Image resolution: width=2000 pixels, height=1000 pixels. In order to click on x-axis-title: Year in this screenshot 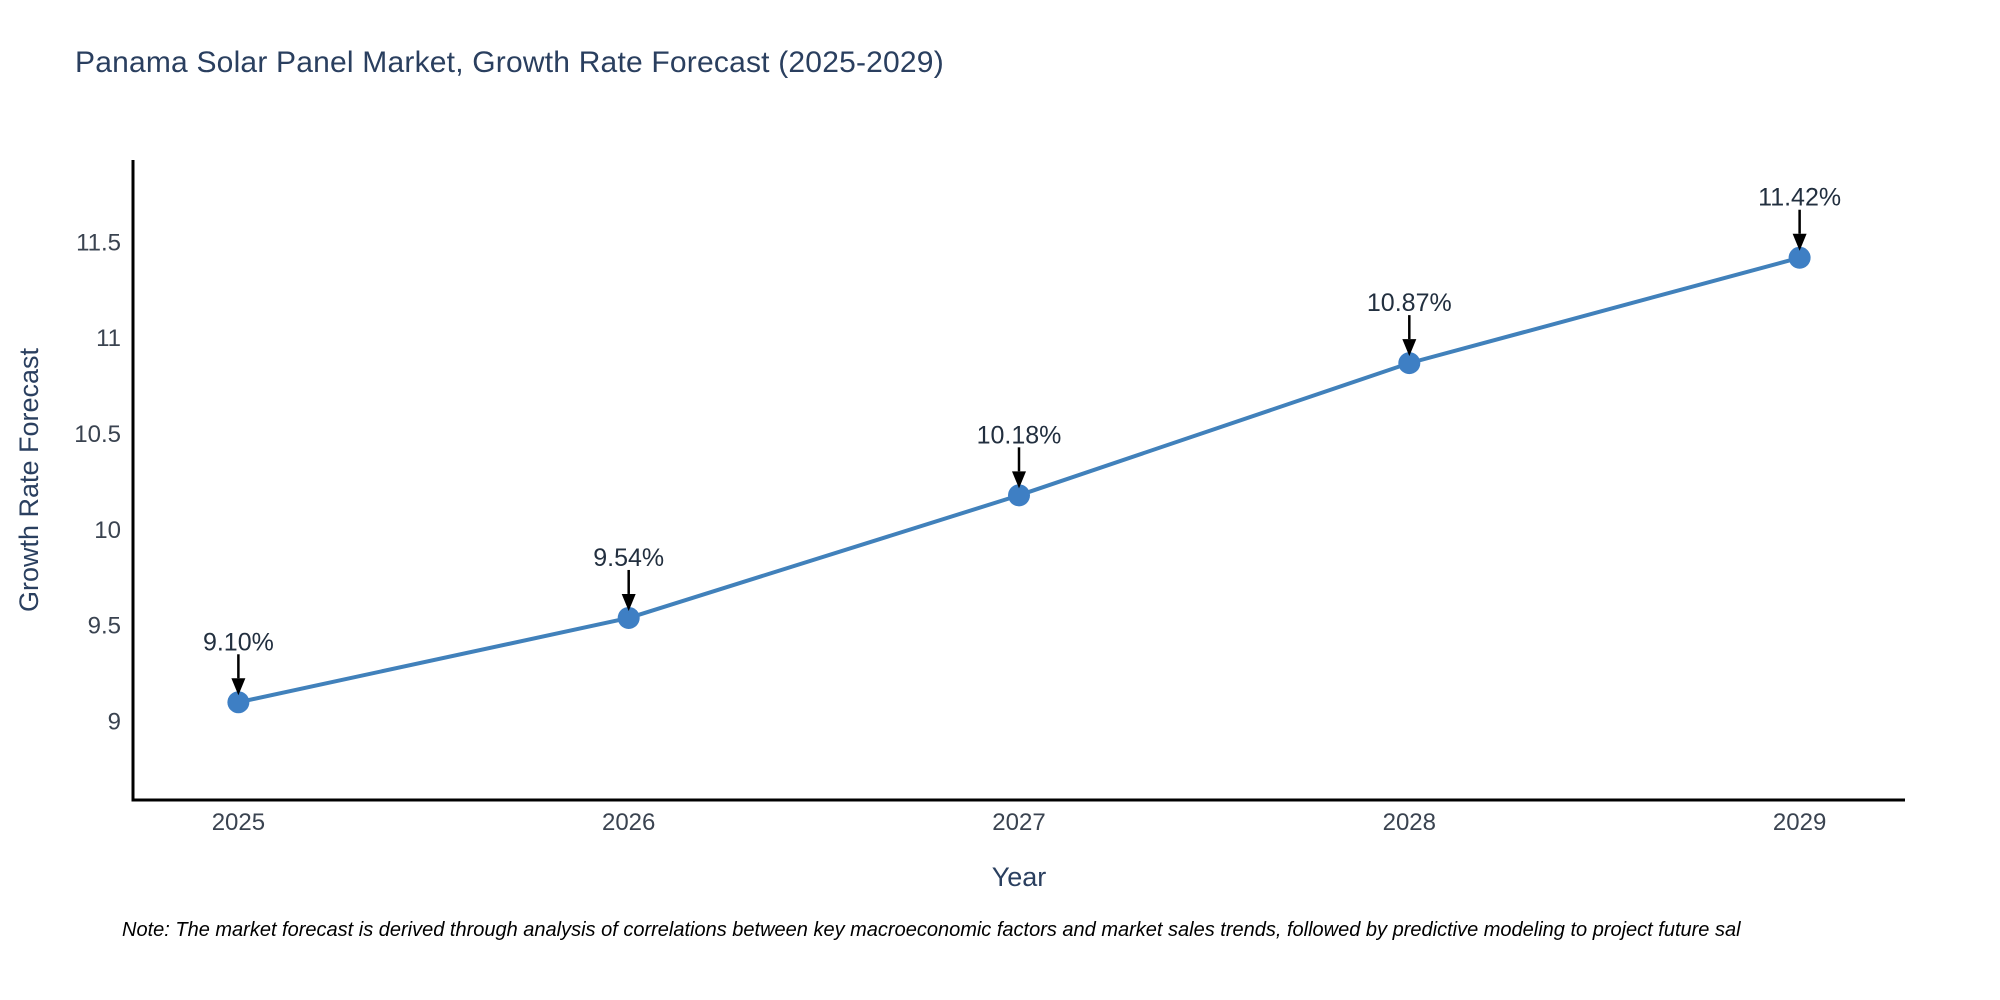, I will do `click(1019, 877)`.